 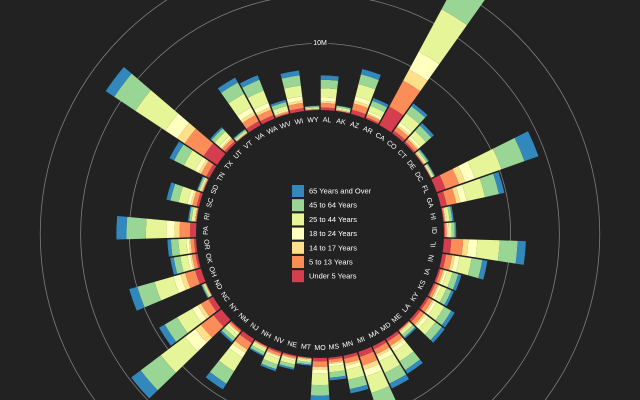 I want to click on state-label: NV, so click(x=279, y=341).